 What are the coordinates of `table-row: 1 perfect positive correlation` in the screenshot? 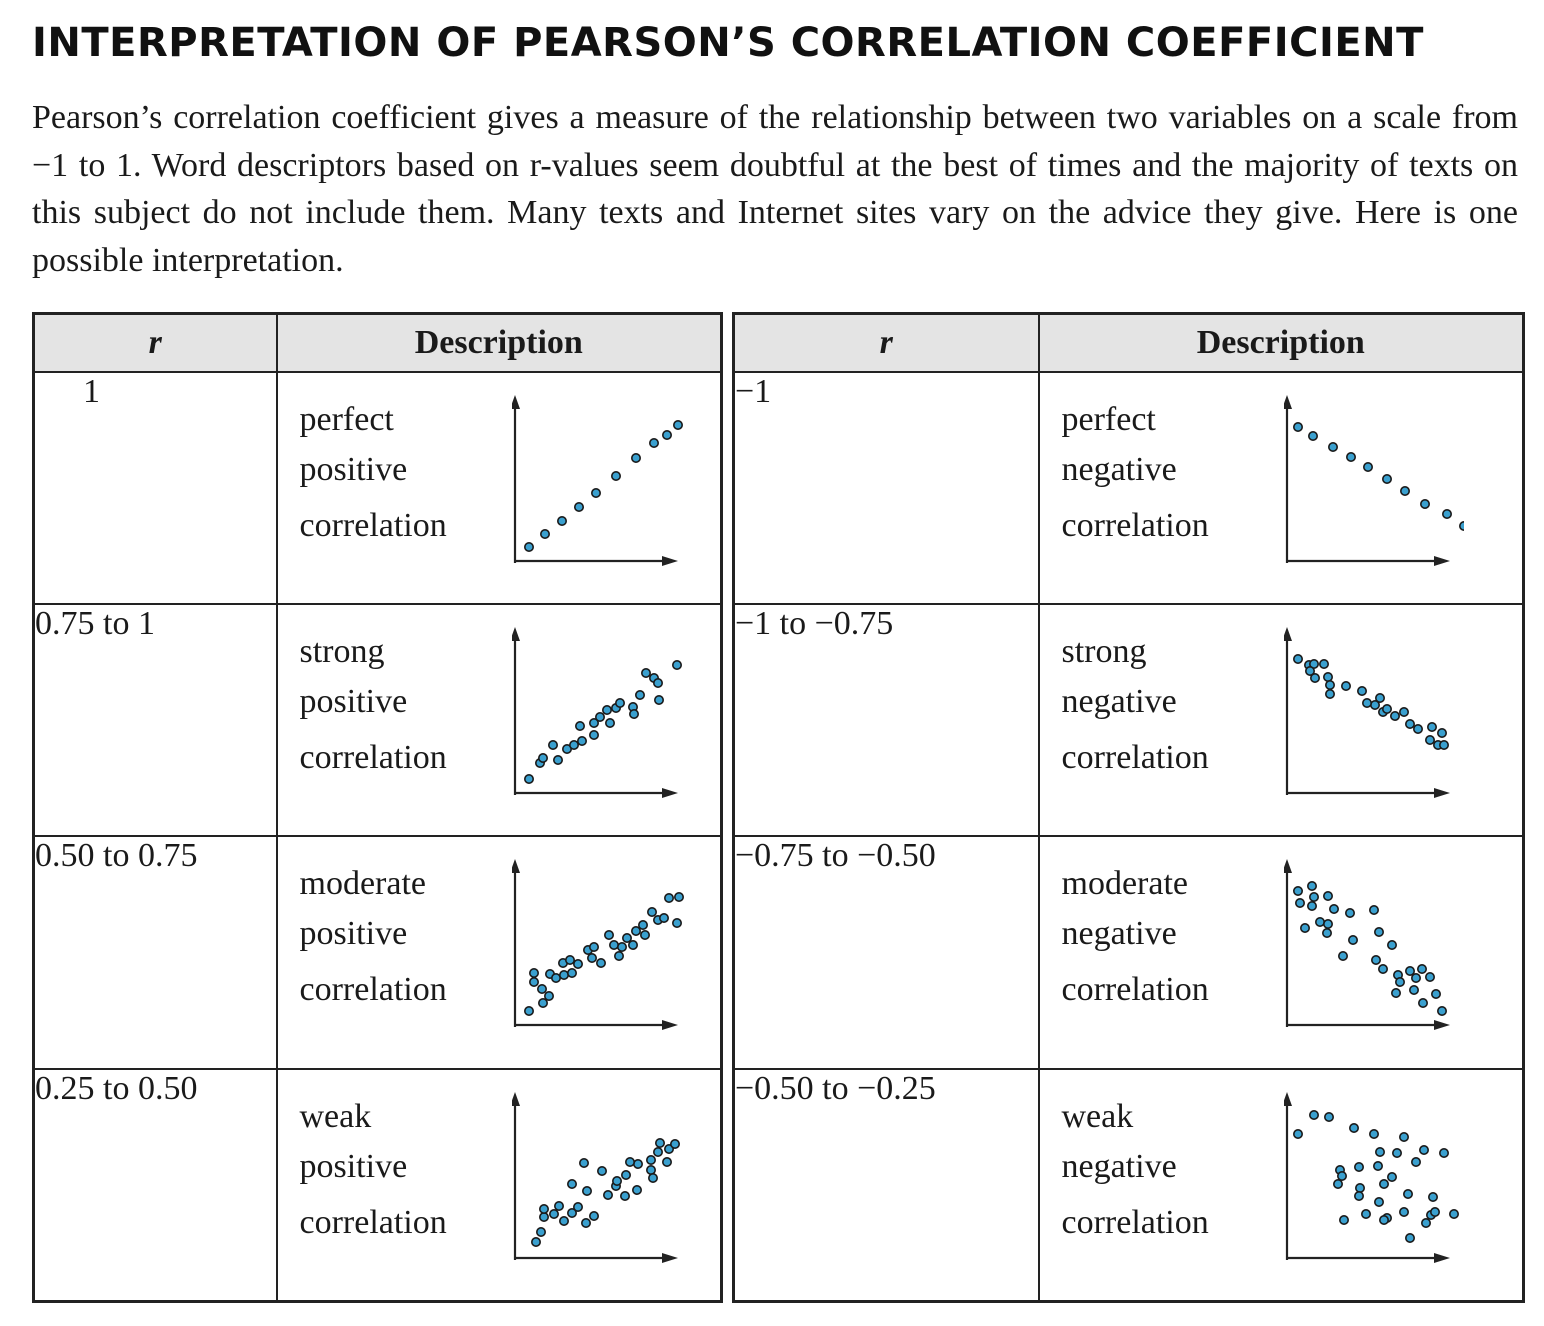 It's located at (377, 488).